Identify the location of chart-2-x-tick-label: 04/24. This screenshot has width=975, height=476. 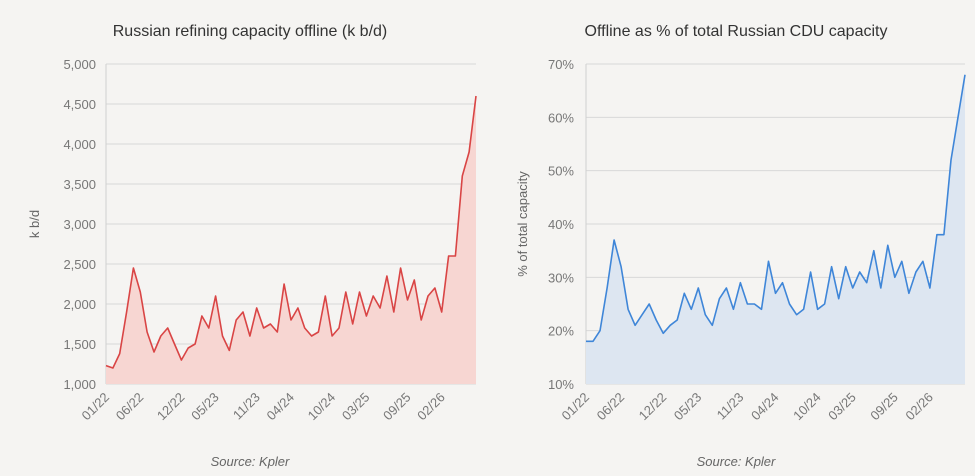
(765, 407).